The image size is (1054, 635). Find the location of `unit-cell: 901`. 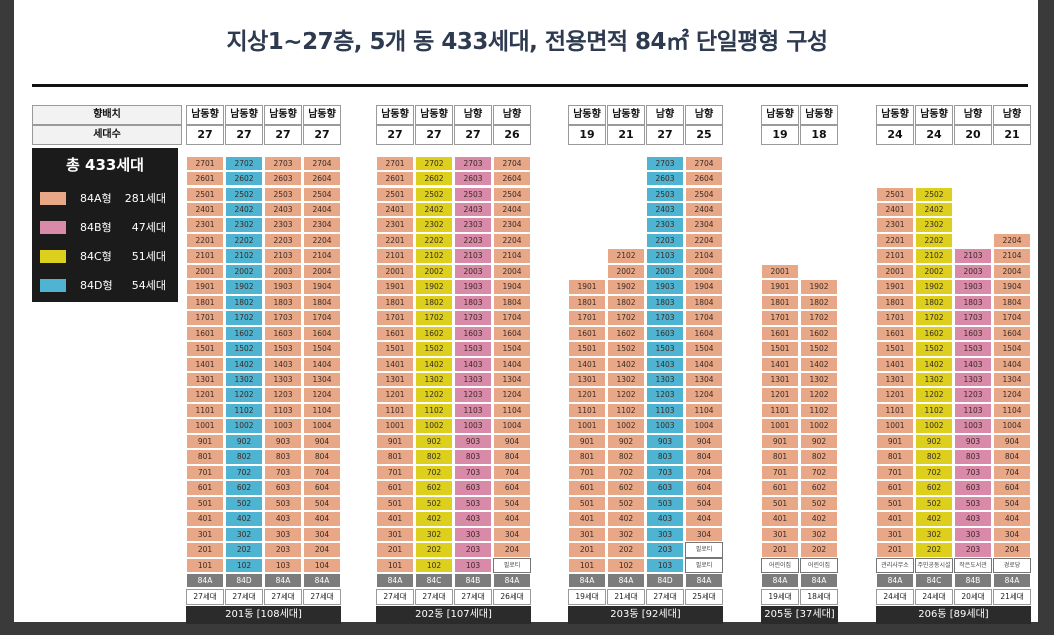

unit-cell: 901 is located at coordinates (395, 441).